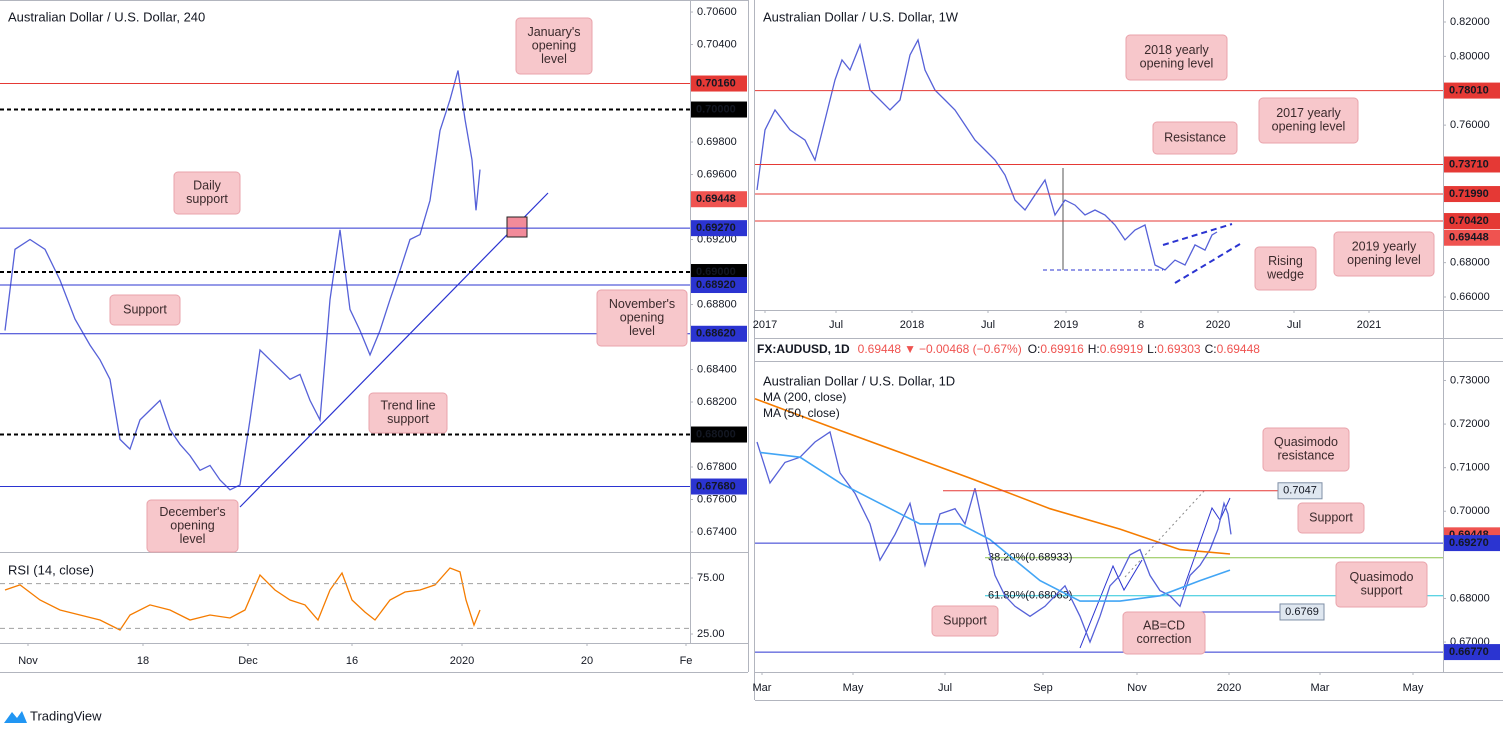  I want to click on callout-text: Trend line, so click(407, 406).